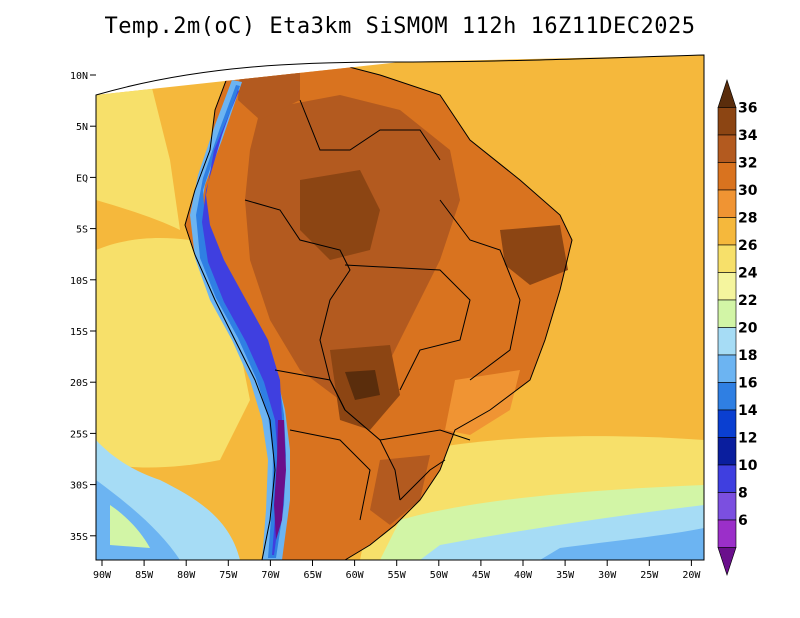 The width and height of the screenshot is (800, 618). Describe the element at coordinates (747, 246) in the screenshot. I see `colorbar-label: 26` at that location.